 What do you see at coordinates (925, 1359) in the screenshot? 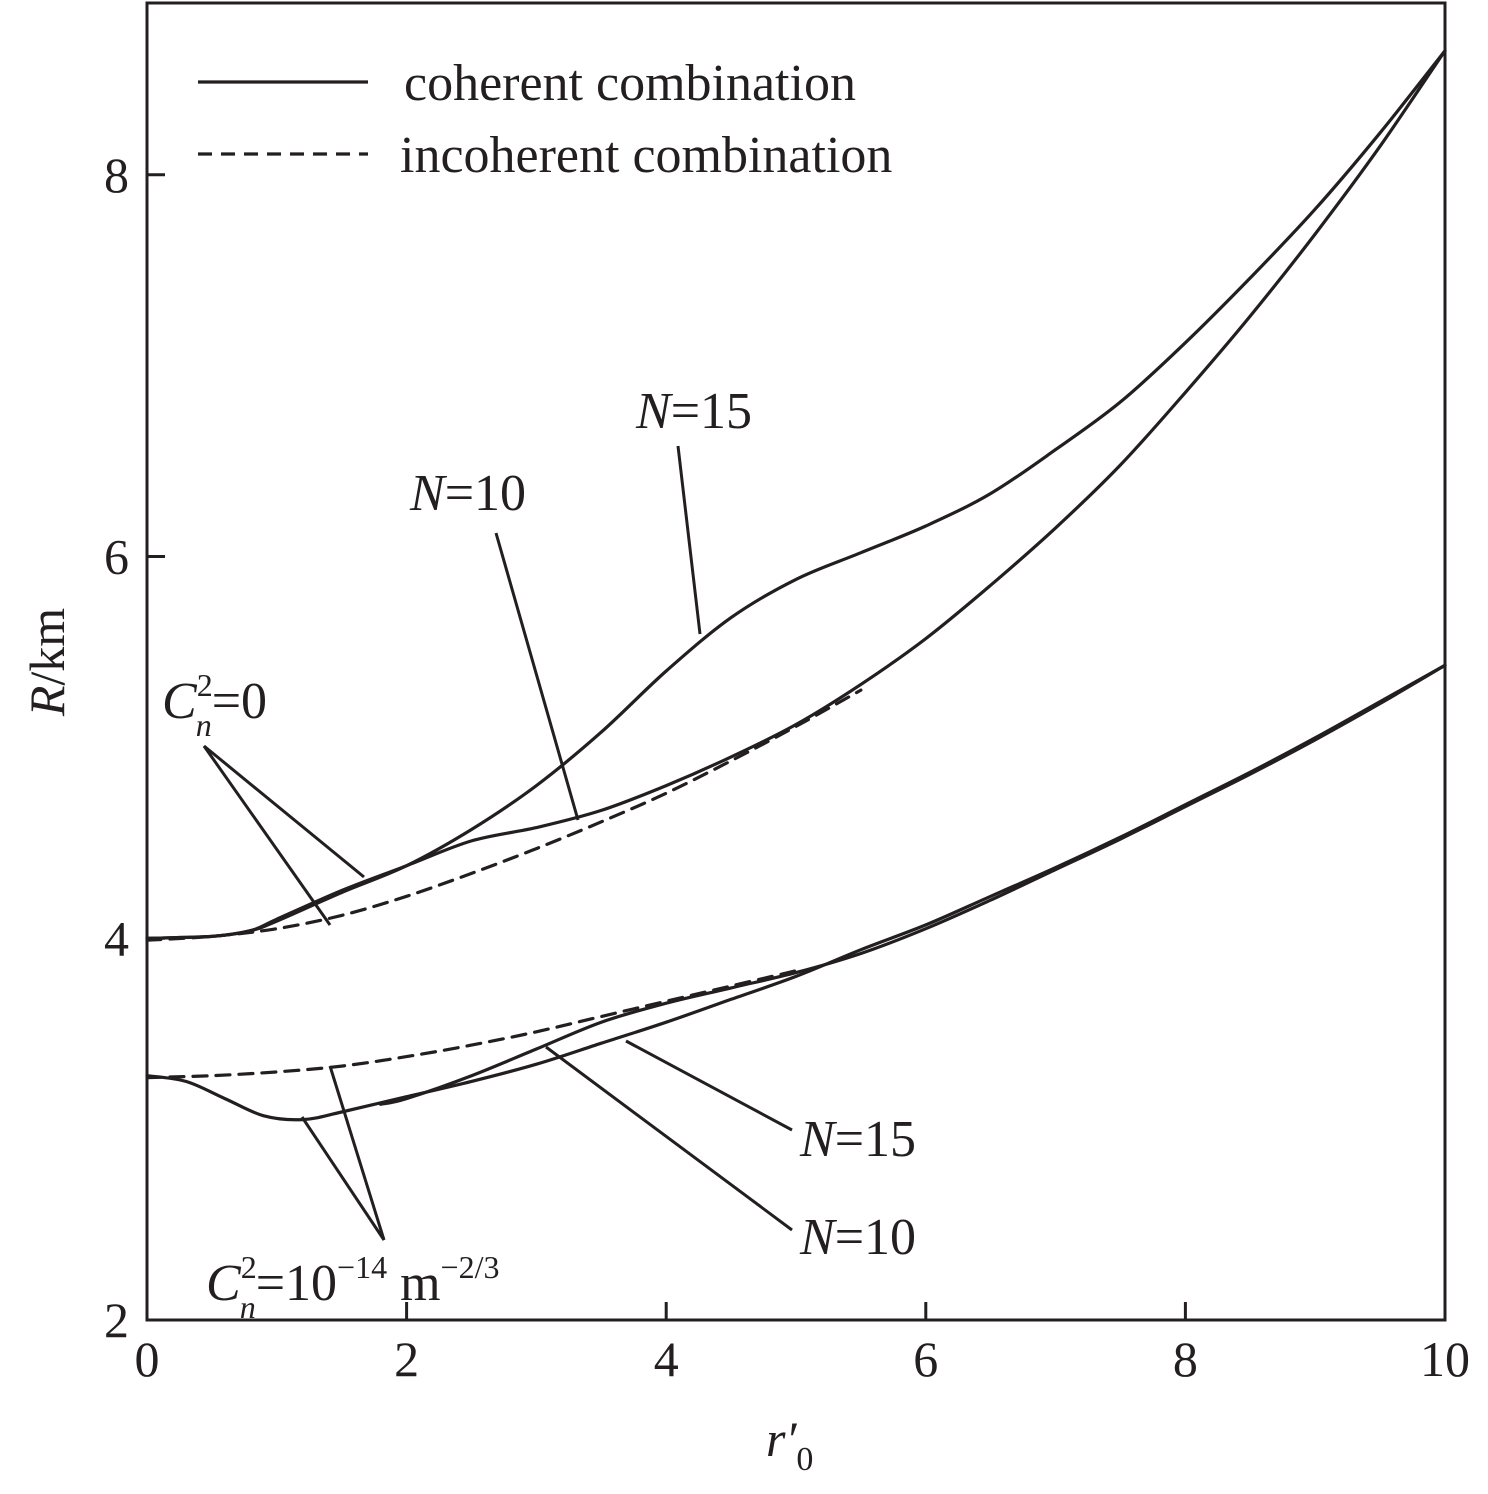
I see `x-tick-label: 6` at bounding box center [925, 1359].